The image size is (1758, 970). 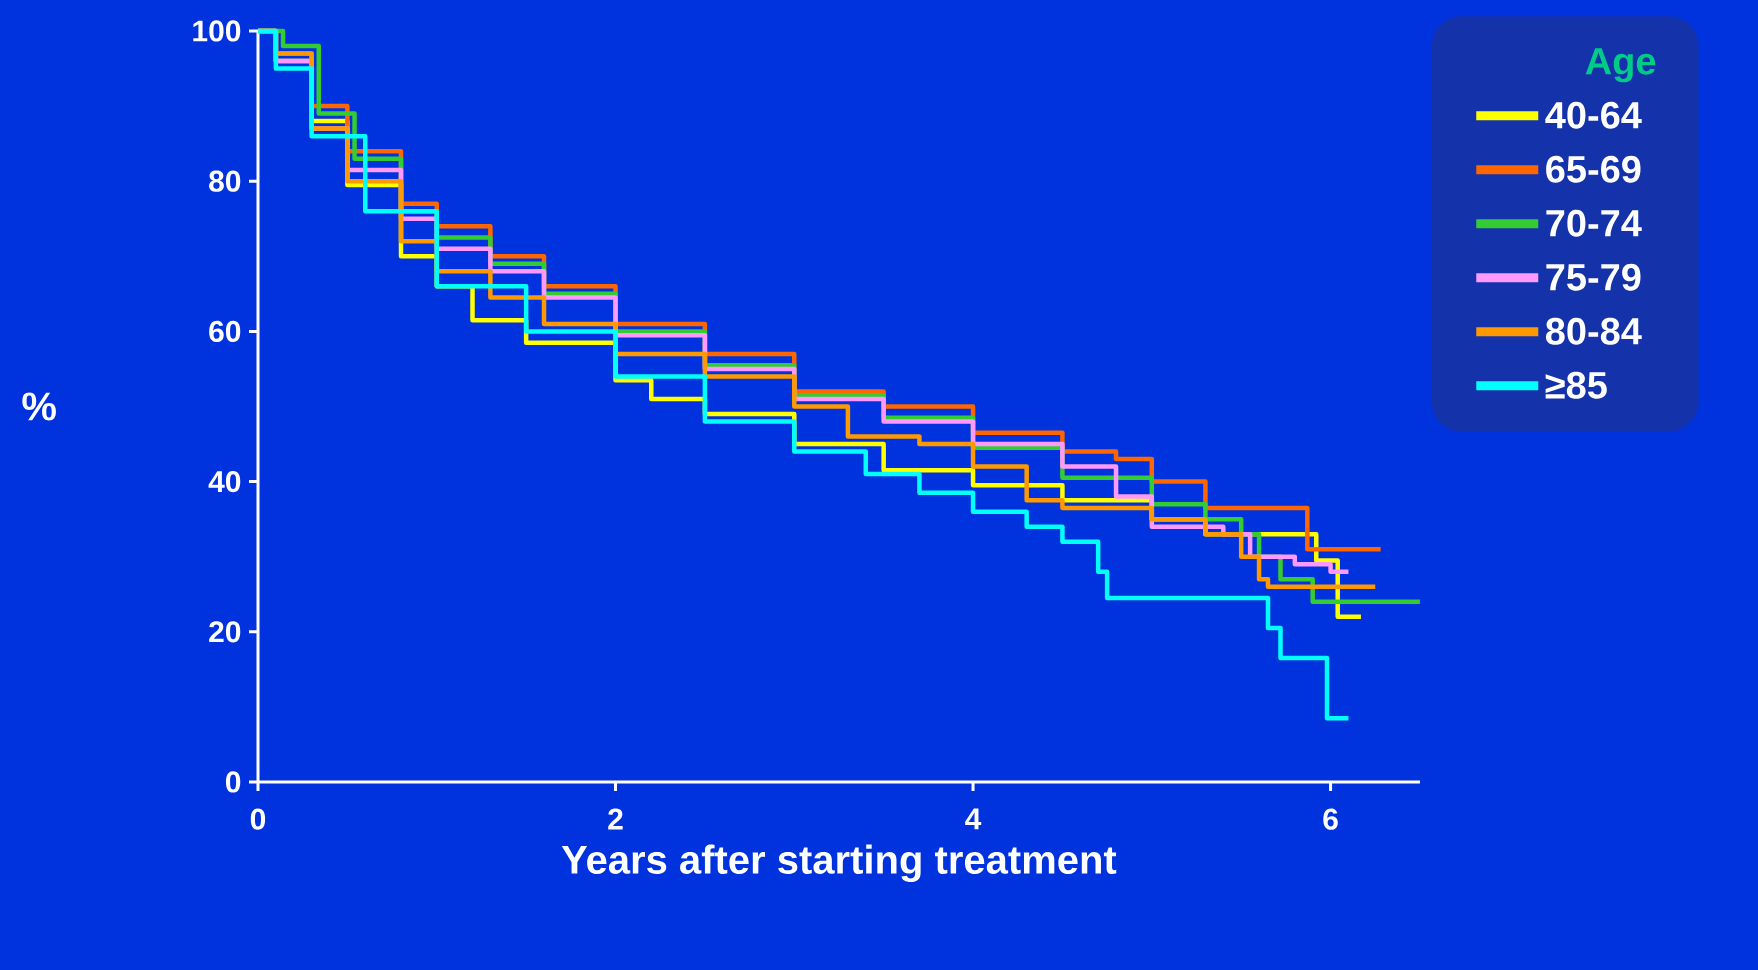 I want to click on x-tick-label: 4, so click(x=973, y=819).